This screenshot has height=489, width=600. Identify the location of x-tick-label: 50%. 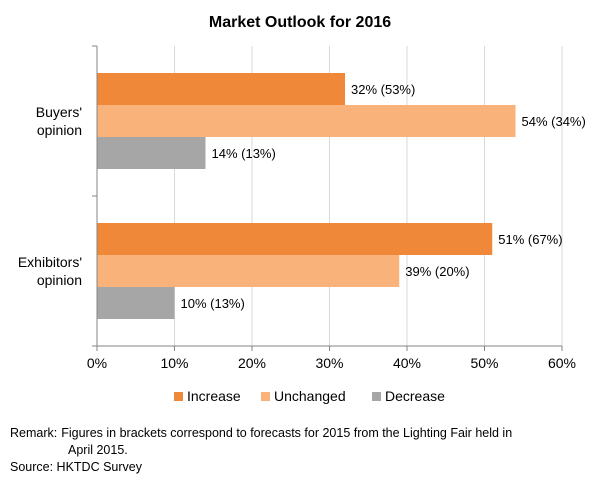
(484, 363).